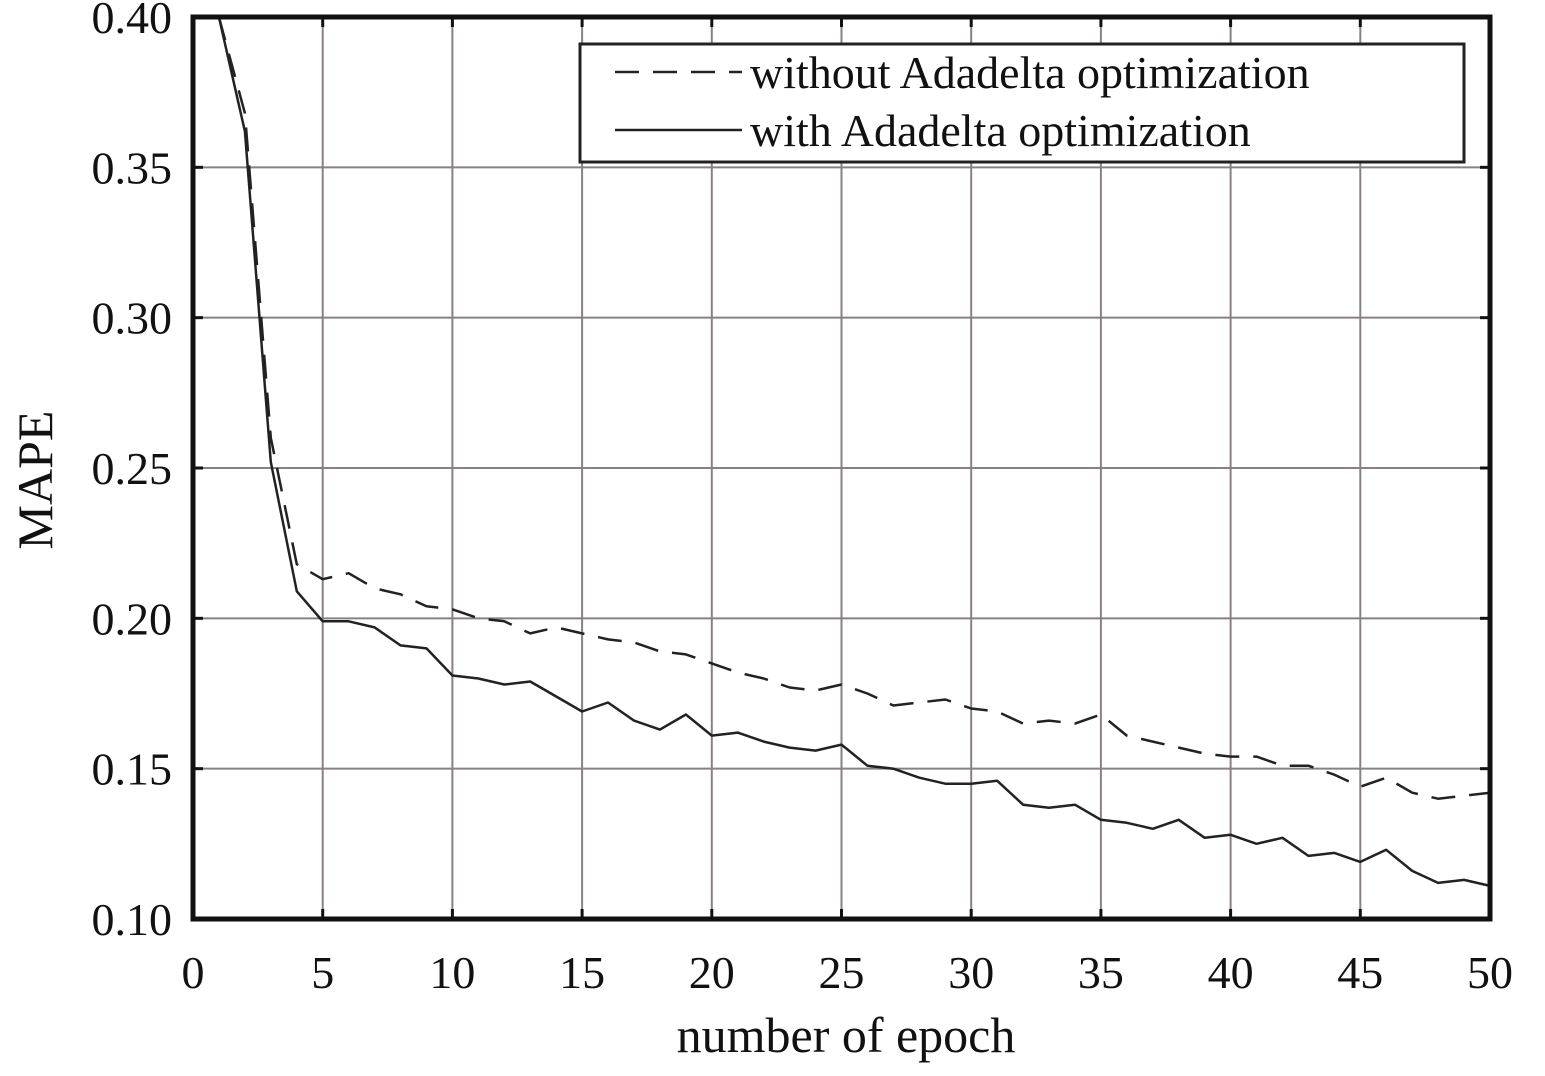 The height and width of the screenshot is (1076, 1545). Describe the element at coordinates (1101, 972) in the screenshot. I see `x-tick-label: 35` at that location.